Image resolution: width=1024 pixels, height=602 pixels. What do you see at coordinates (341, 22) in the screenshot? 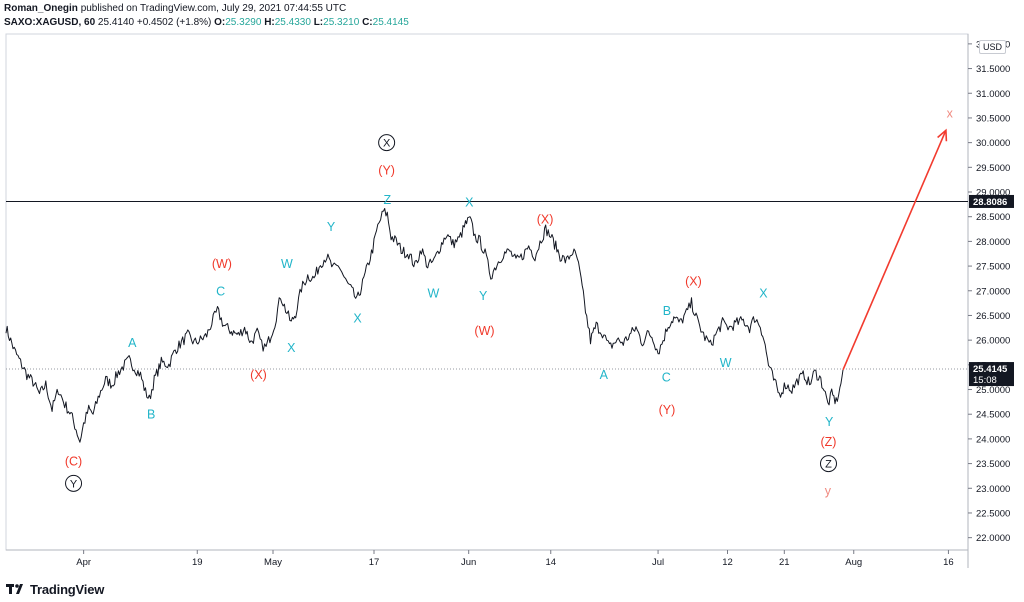
I see `low-value: 25.3210` at bounding box center [341, 22].